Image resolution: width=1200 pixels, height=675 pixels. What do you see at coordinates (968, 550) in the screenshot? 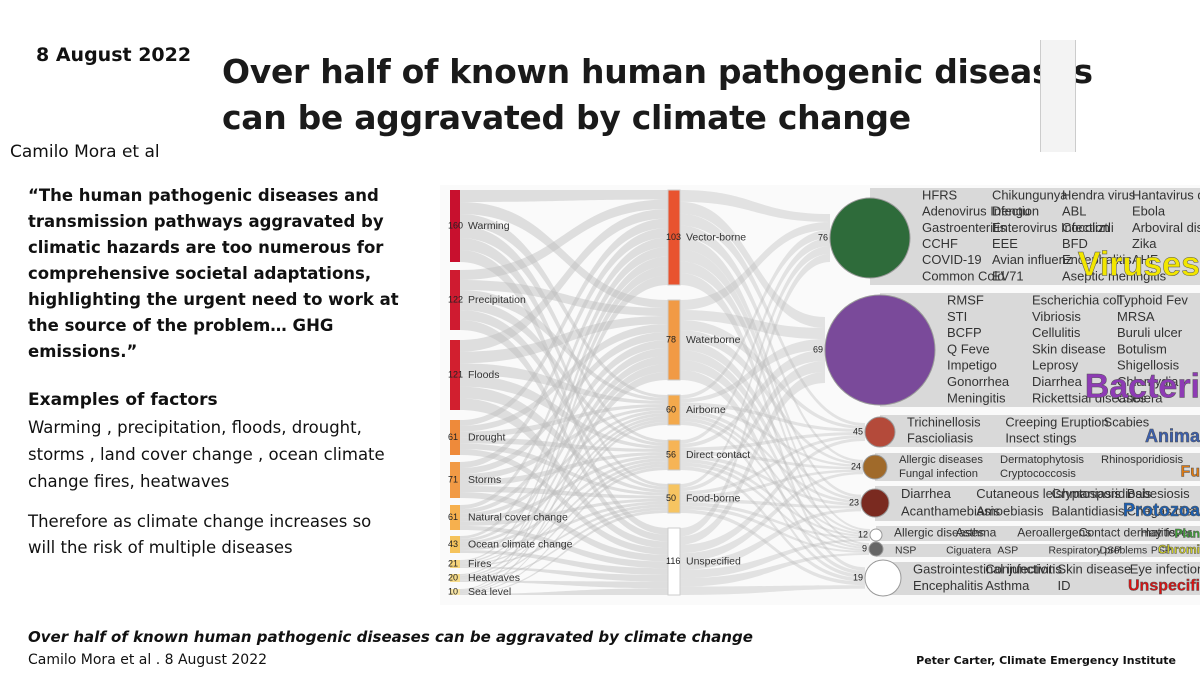
I see `disease-name: Ciguatera` at bounding box center [968, 550].